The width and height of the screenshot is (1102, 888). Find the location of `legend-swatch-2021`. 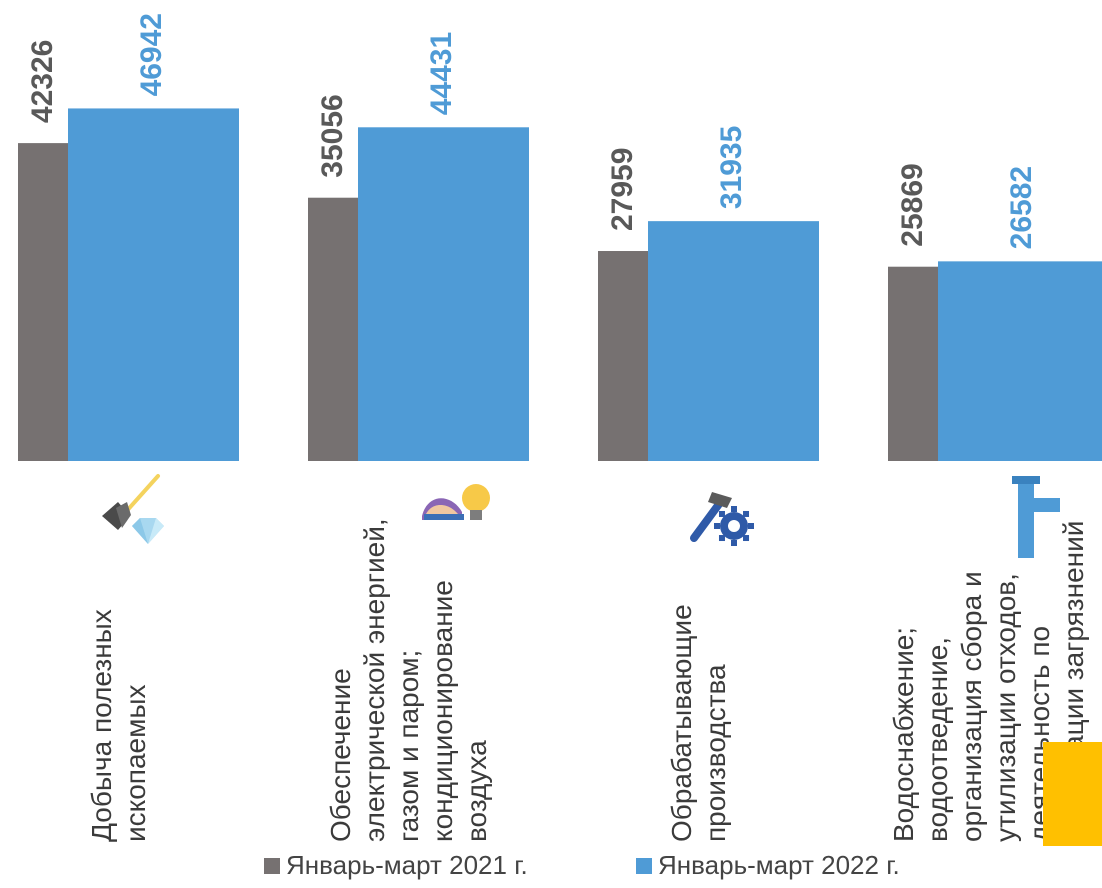

legend-swatch-2021 is located at coordinates (272, 866).